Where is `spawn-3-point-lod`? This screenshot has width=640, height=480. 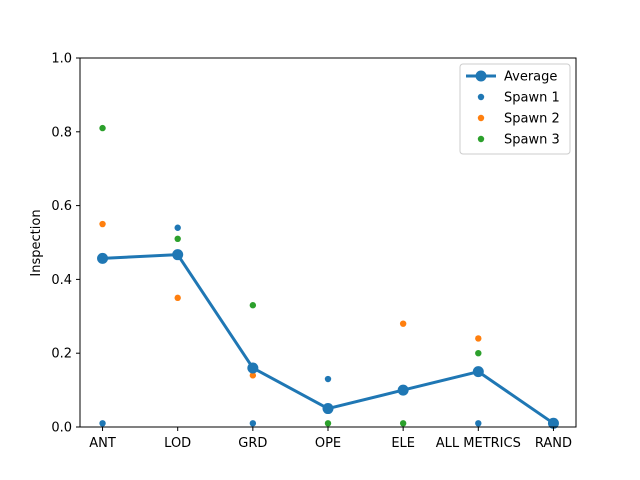 spawn-3-point-lod is located at coordinates (177, 239).